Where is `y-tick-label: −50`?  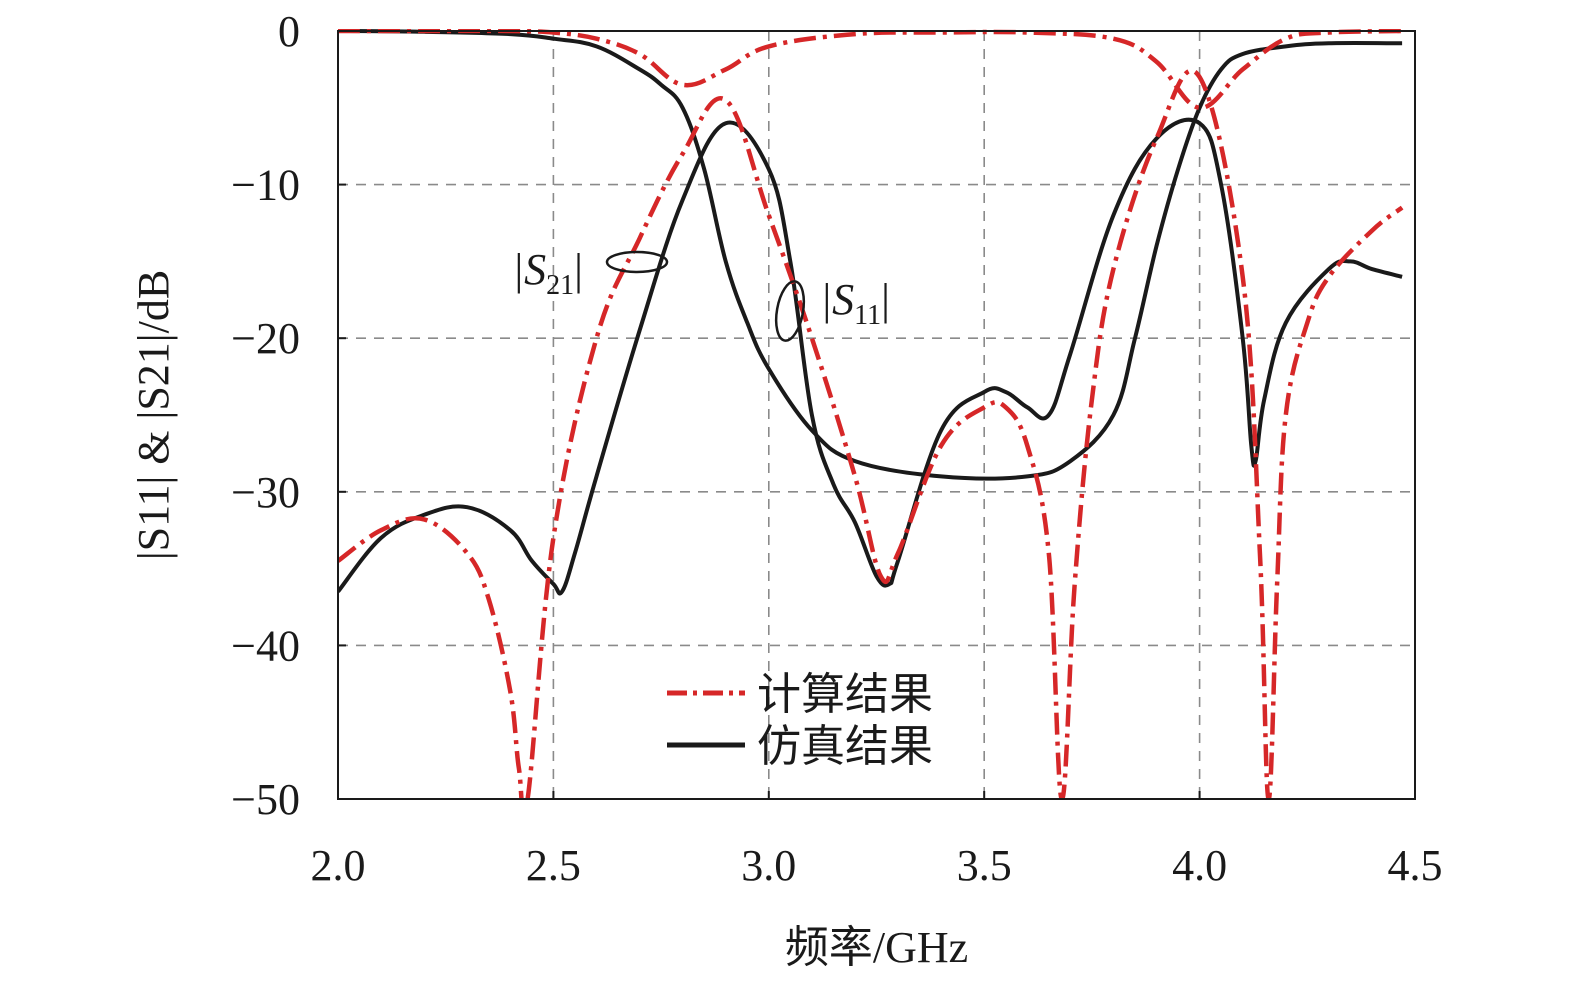
y-tick-label: −50 is located at coordinates (265, 799).